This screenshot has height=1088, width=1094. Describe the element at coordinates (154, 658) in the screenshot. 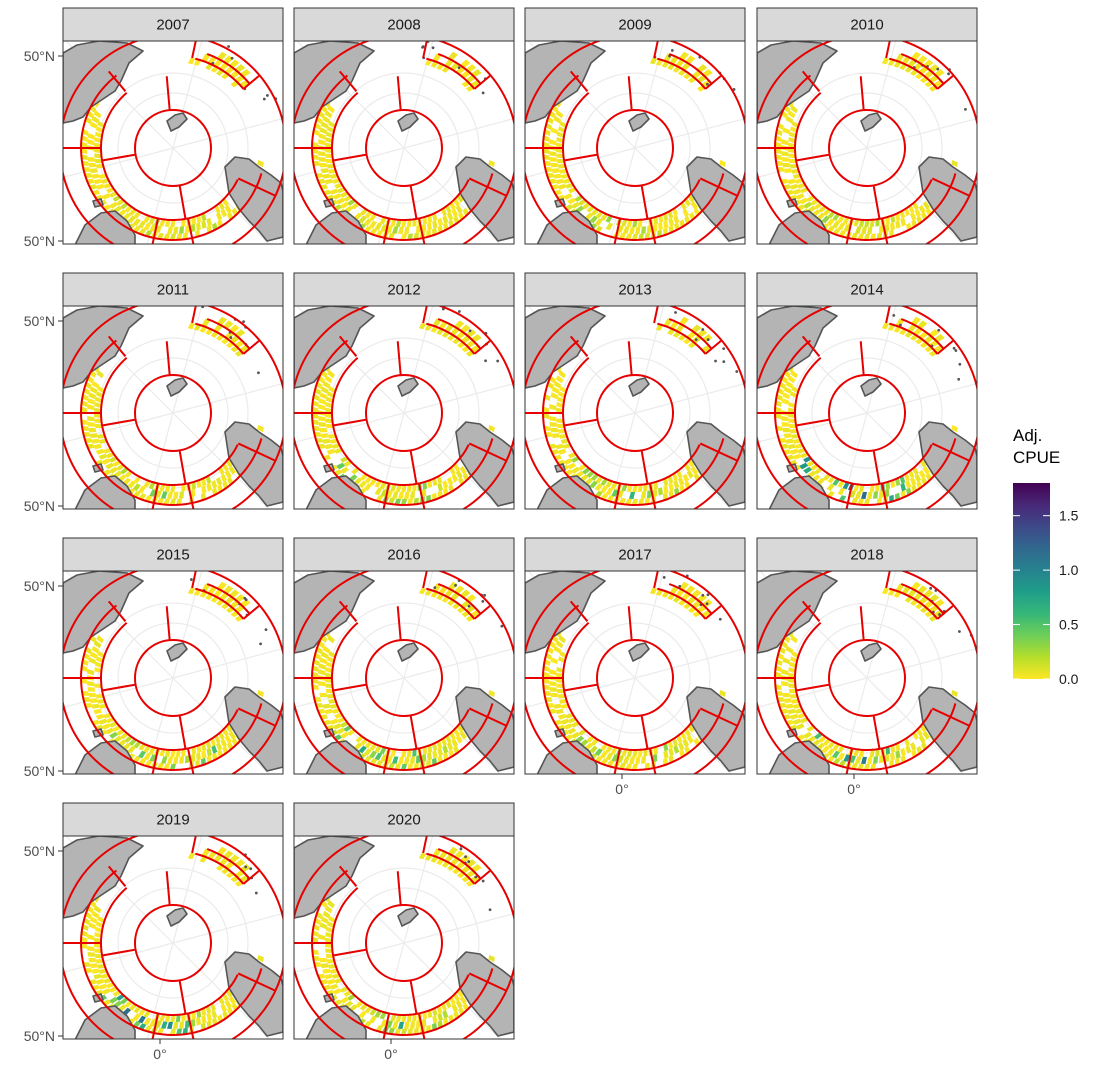

I see `facet-panel-2015: 2015 50°N 50°N` at that location.